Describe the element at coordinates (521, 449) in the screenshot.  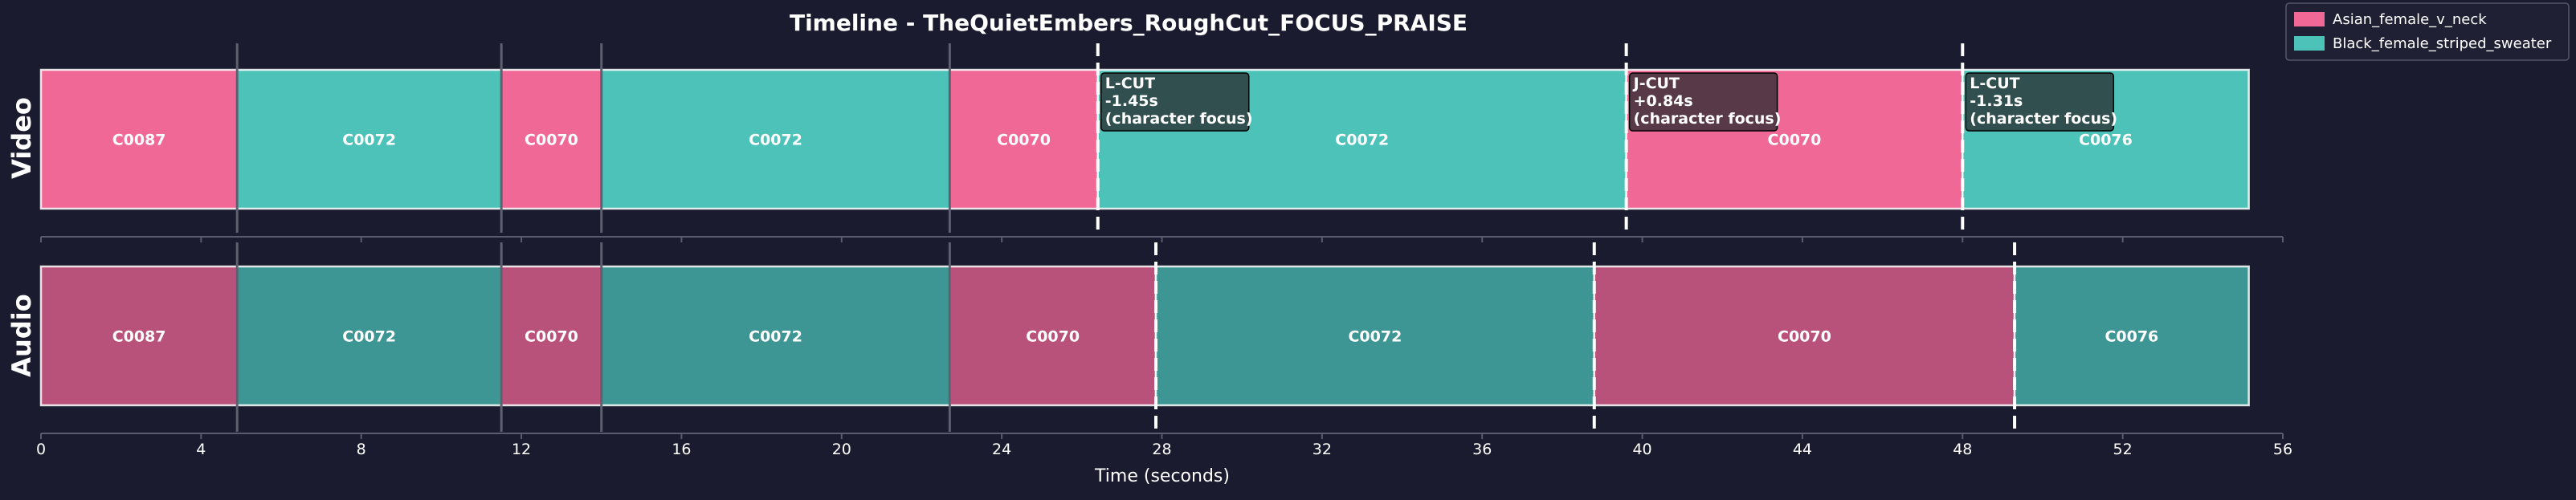
I see `x-tick-label: 12` at that location.